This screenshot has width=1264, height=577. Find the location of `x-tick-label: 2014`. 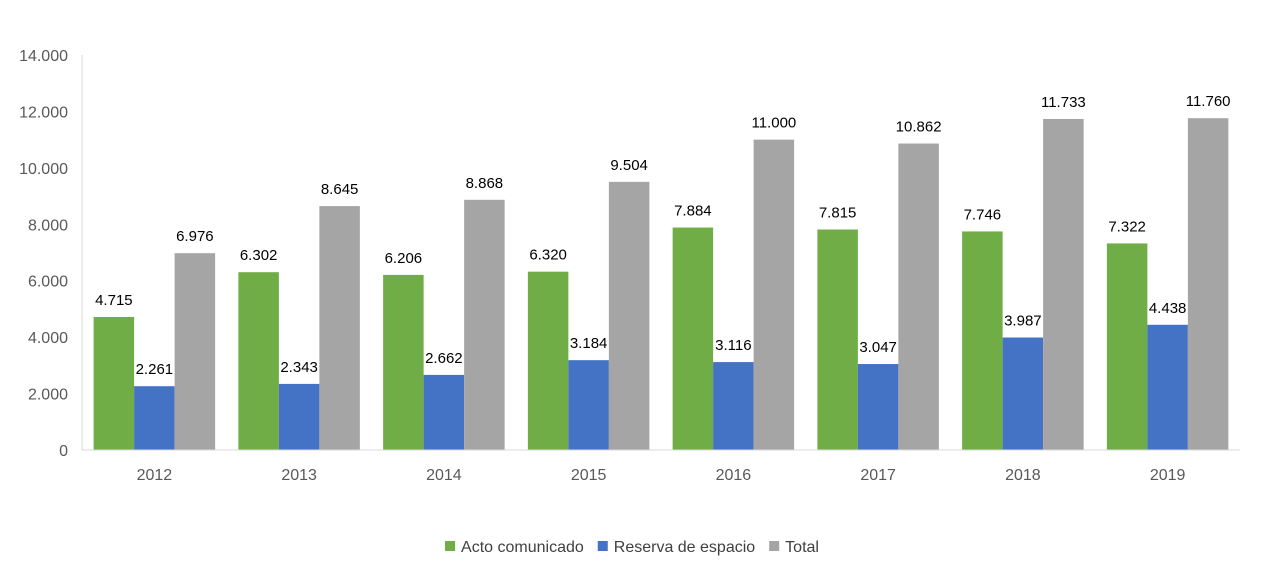

x-tick-label: 2014 is located at coordinates (444, 475).